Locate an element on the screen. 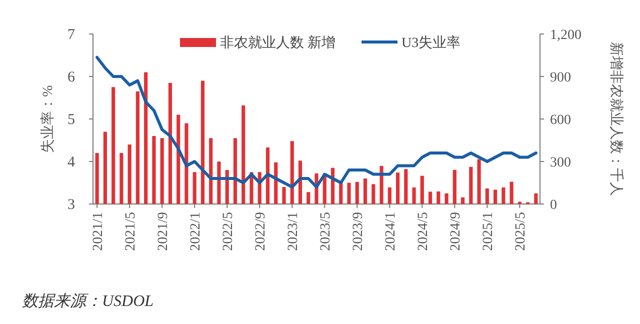 This screenshot has width=640, height=324. x-tick-label: 2022/1 is located at coordinates (196, 231).